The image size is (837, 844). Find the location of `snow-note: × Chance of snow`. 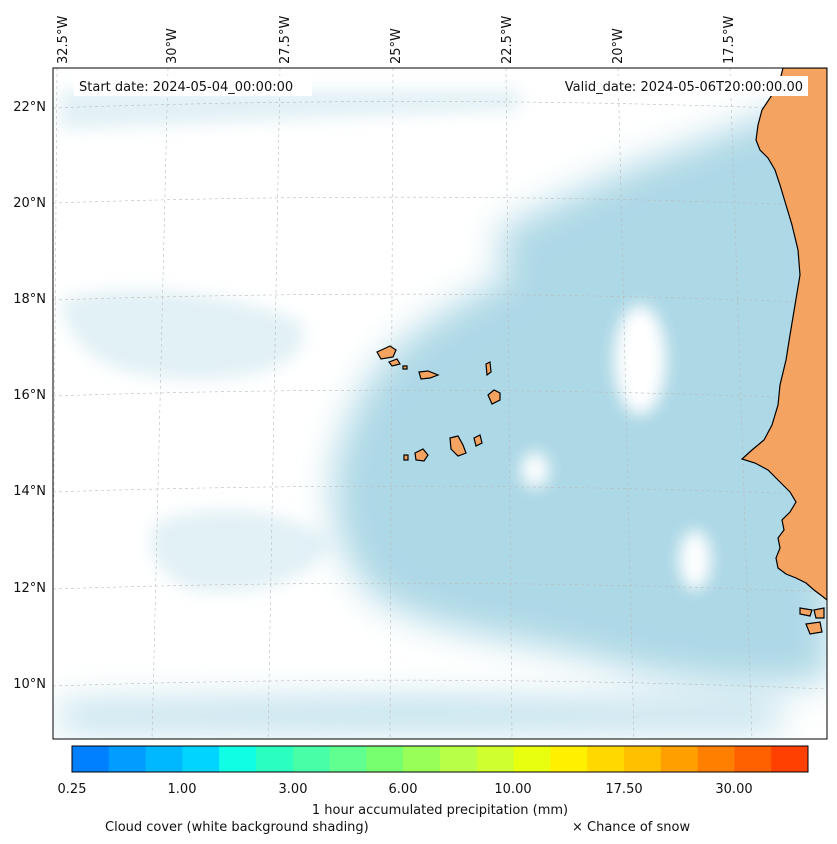

snow-note: × Chance of snow is located at coordinates (631, 827).